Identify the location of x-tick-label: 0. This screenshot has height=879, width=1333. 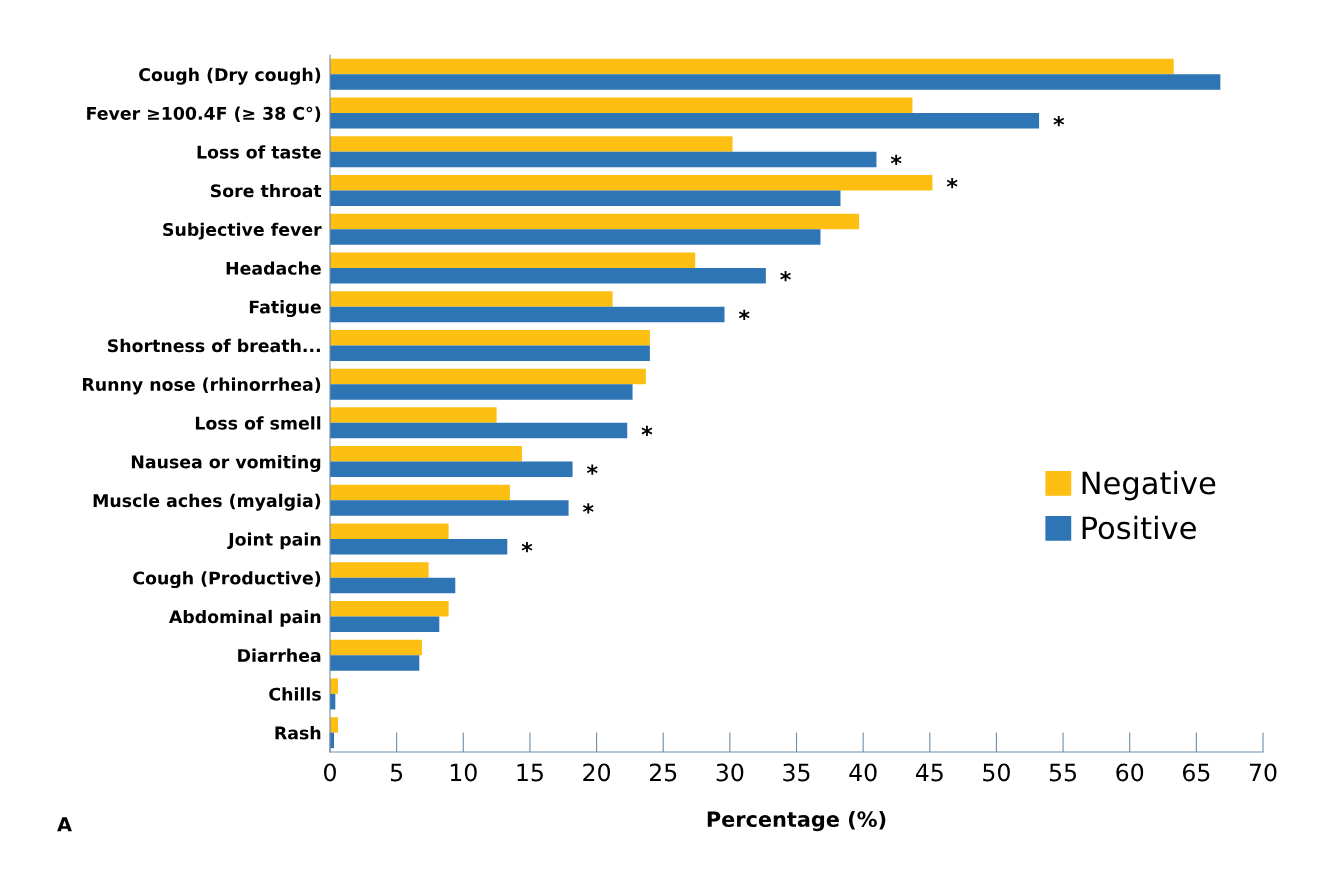
(330, 772).